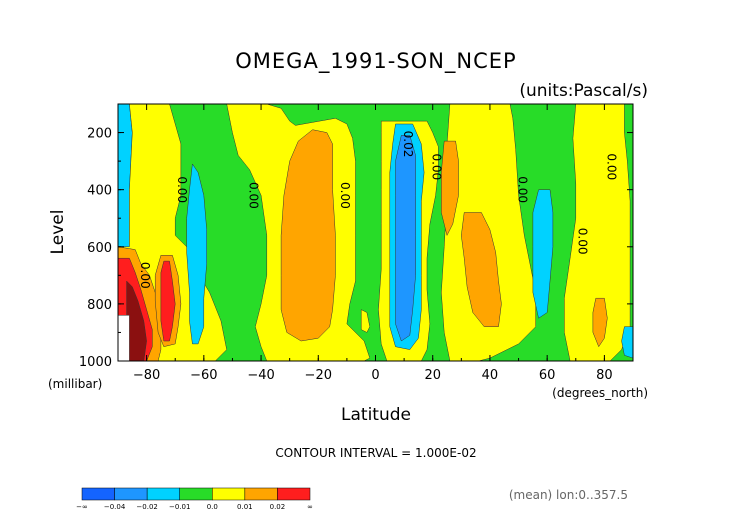 The width and height of the screenshot is (752, 532). I want to click on x-unit-label: (degrees_north), so click(600, 393).